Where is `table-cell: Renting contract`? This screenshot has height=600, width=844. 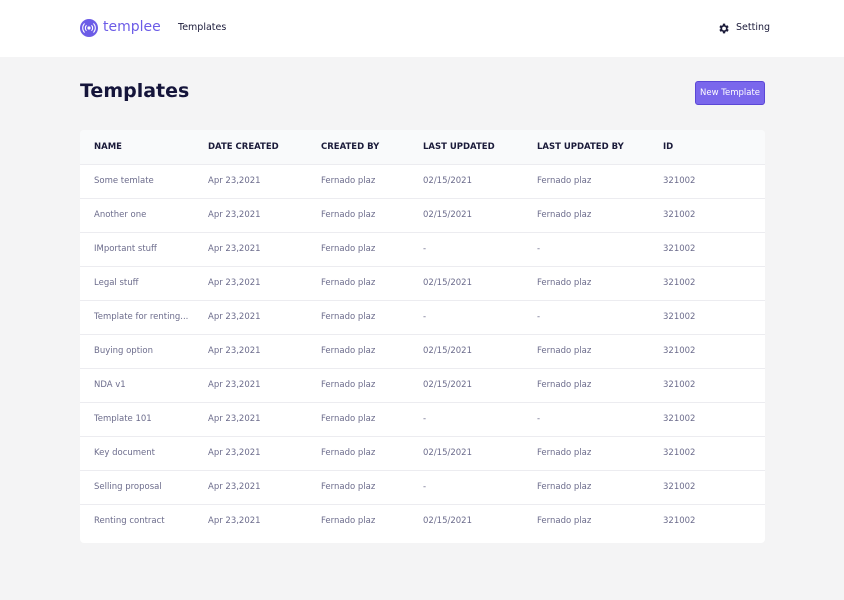 table-cell: Renting contract is located at coordinates (129, 521).